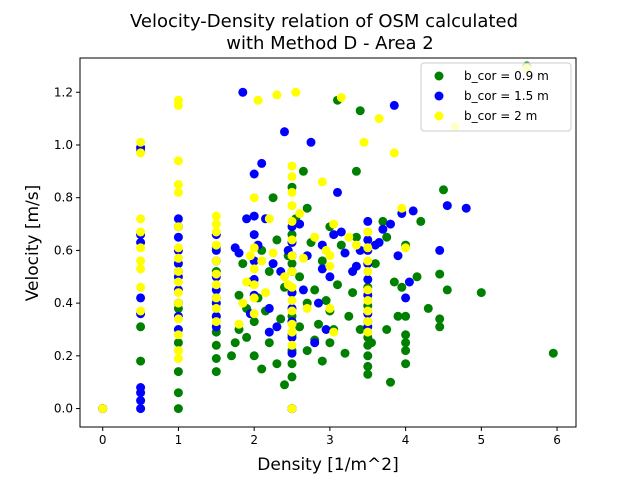 The width and height of the screenshot is (640, 480). I want to click on x-tick-label: 5, so click(482, 440).